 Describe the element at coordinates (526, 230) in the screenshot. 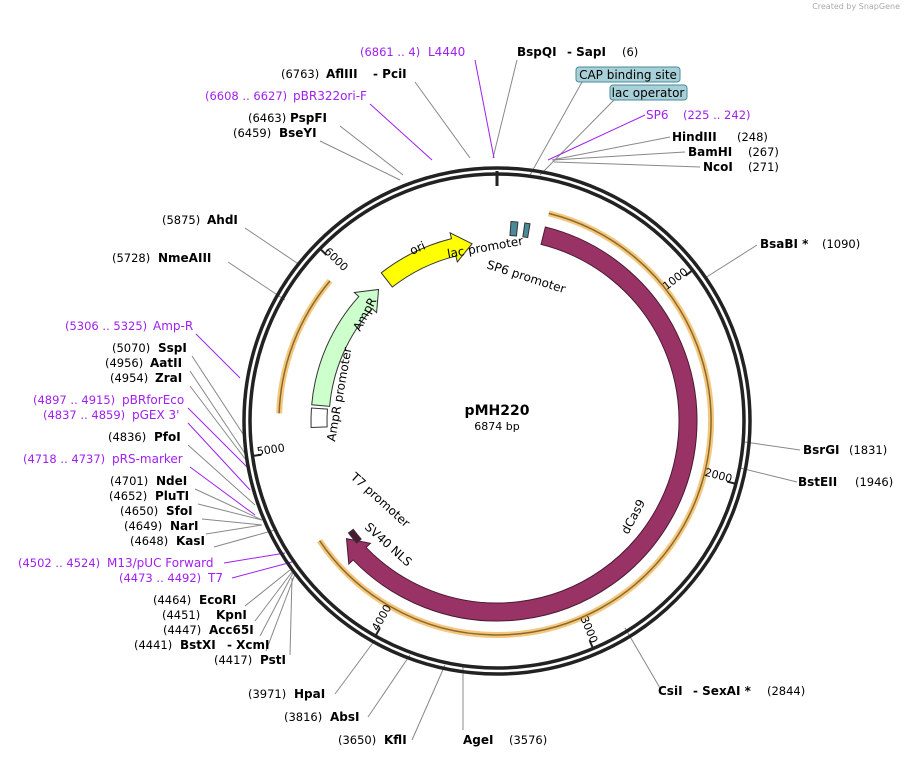

I see `lac-operator-feature` at that location.